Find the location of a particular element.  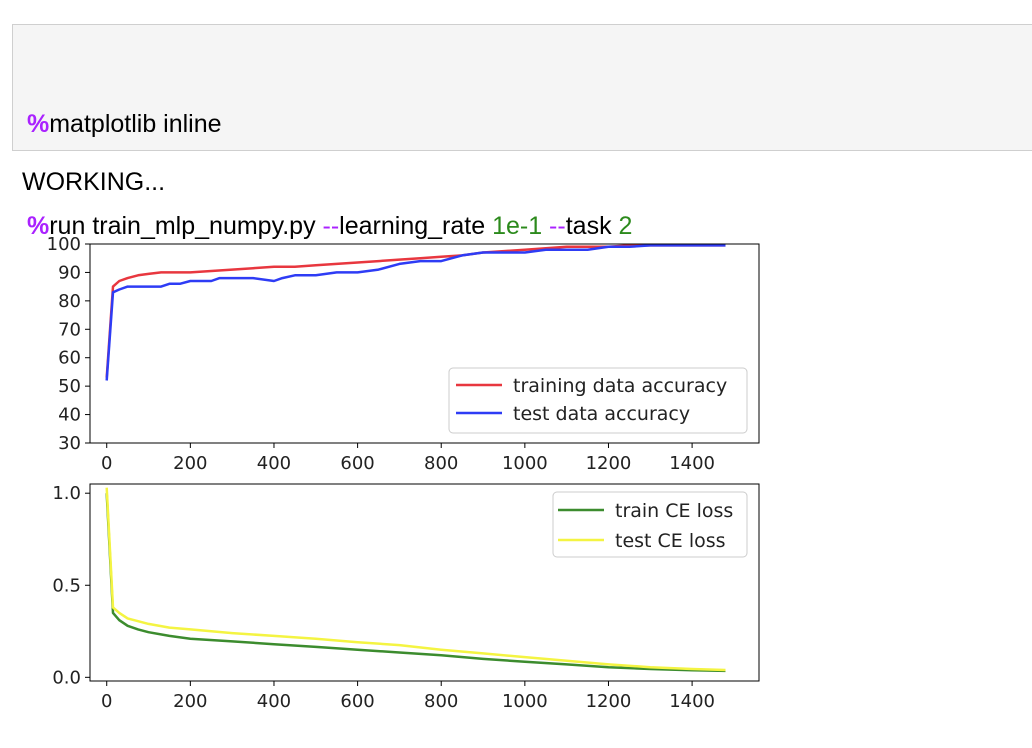

legend-label: train CE loss is located at coordinates (674, 511).